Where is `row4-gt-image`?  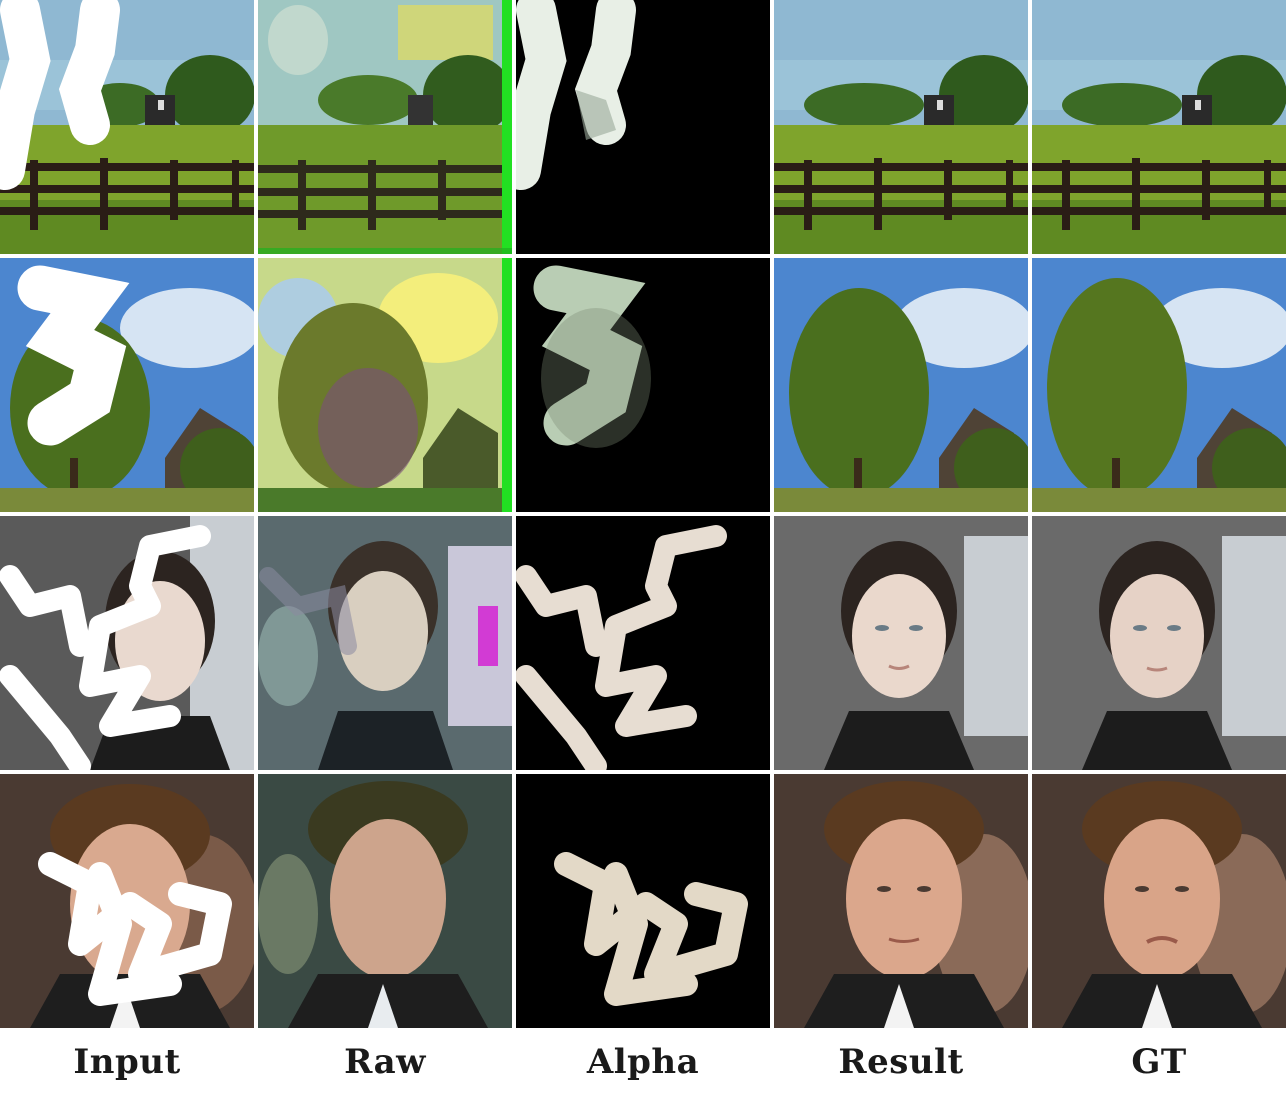 row4-gt-image is located at coordinates (1159, 901).